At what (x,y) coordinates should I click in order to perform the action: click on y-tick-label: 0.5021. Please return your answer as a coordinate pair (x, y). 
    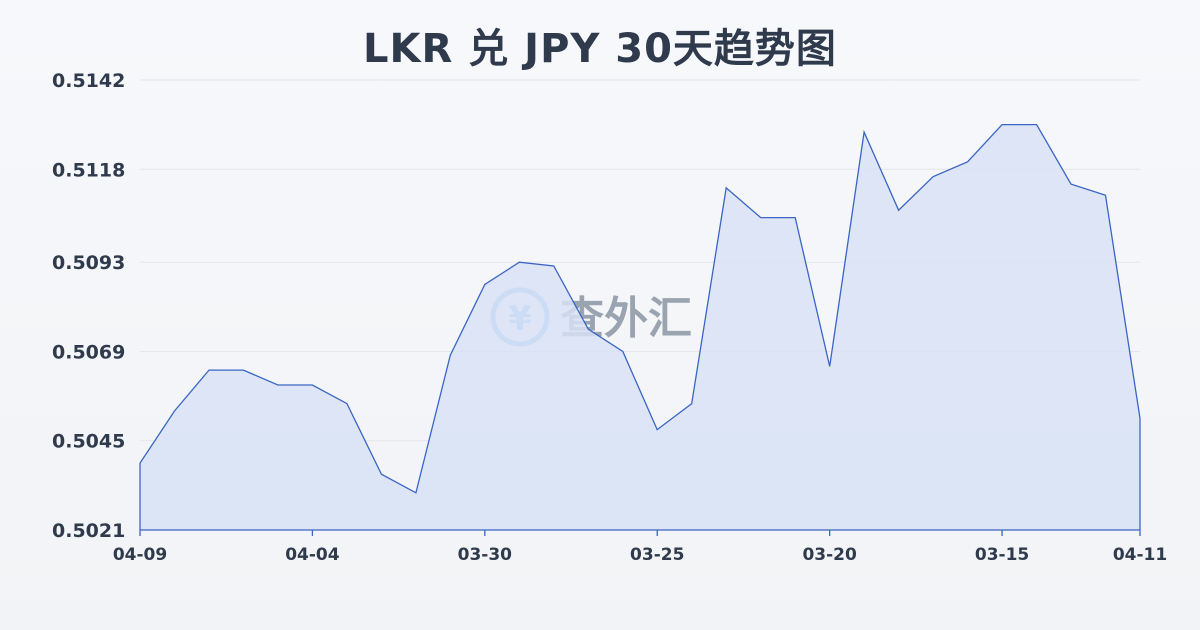
    Looking at the image, I should click on (88, 531).